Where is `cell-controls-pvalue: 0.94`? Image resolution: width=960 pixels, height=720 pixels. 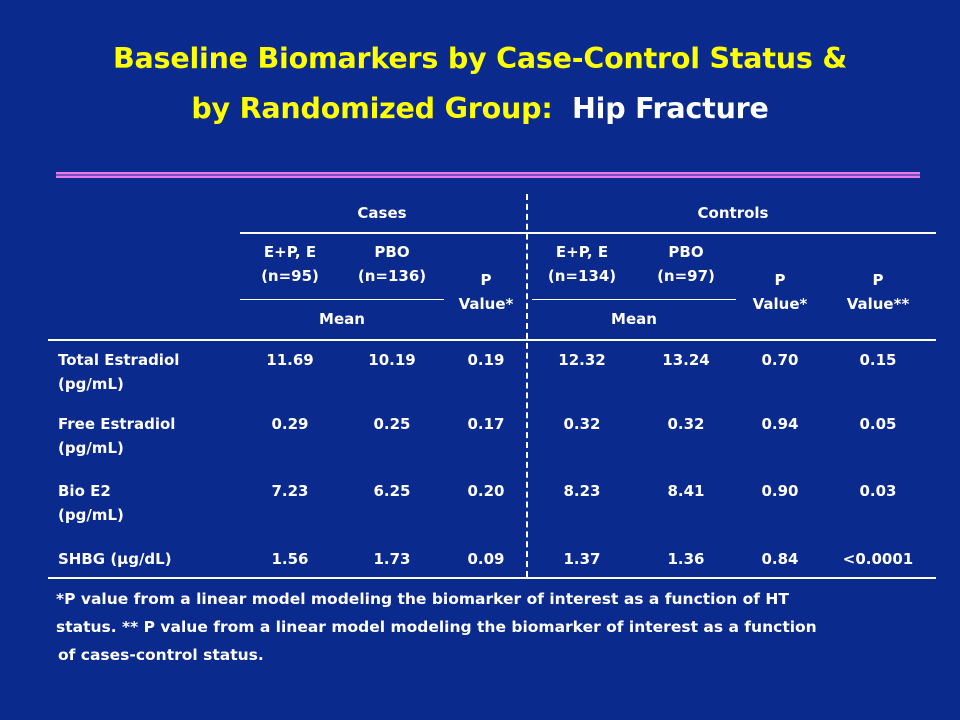 cell-controls-pvalue: 0.94 is located at coordinates (780, 424).